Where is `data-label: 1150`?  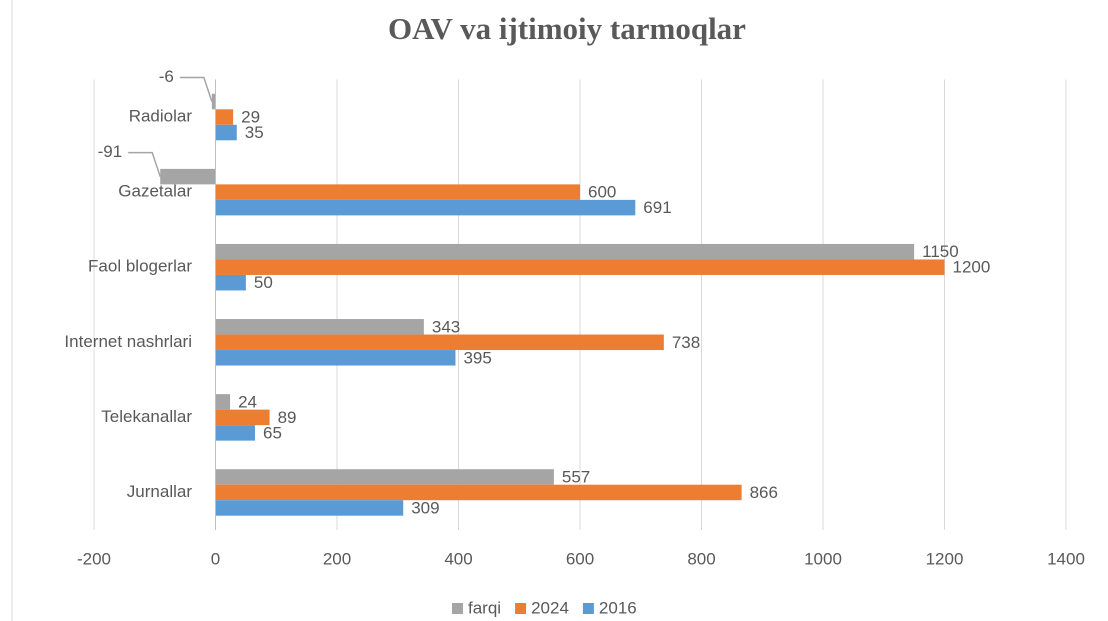
data-label: 1150 is located at coordinates (940, 251).